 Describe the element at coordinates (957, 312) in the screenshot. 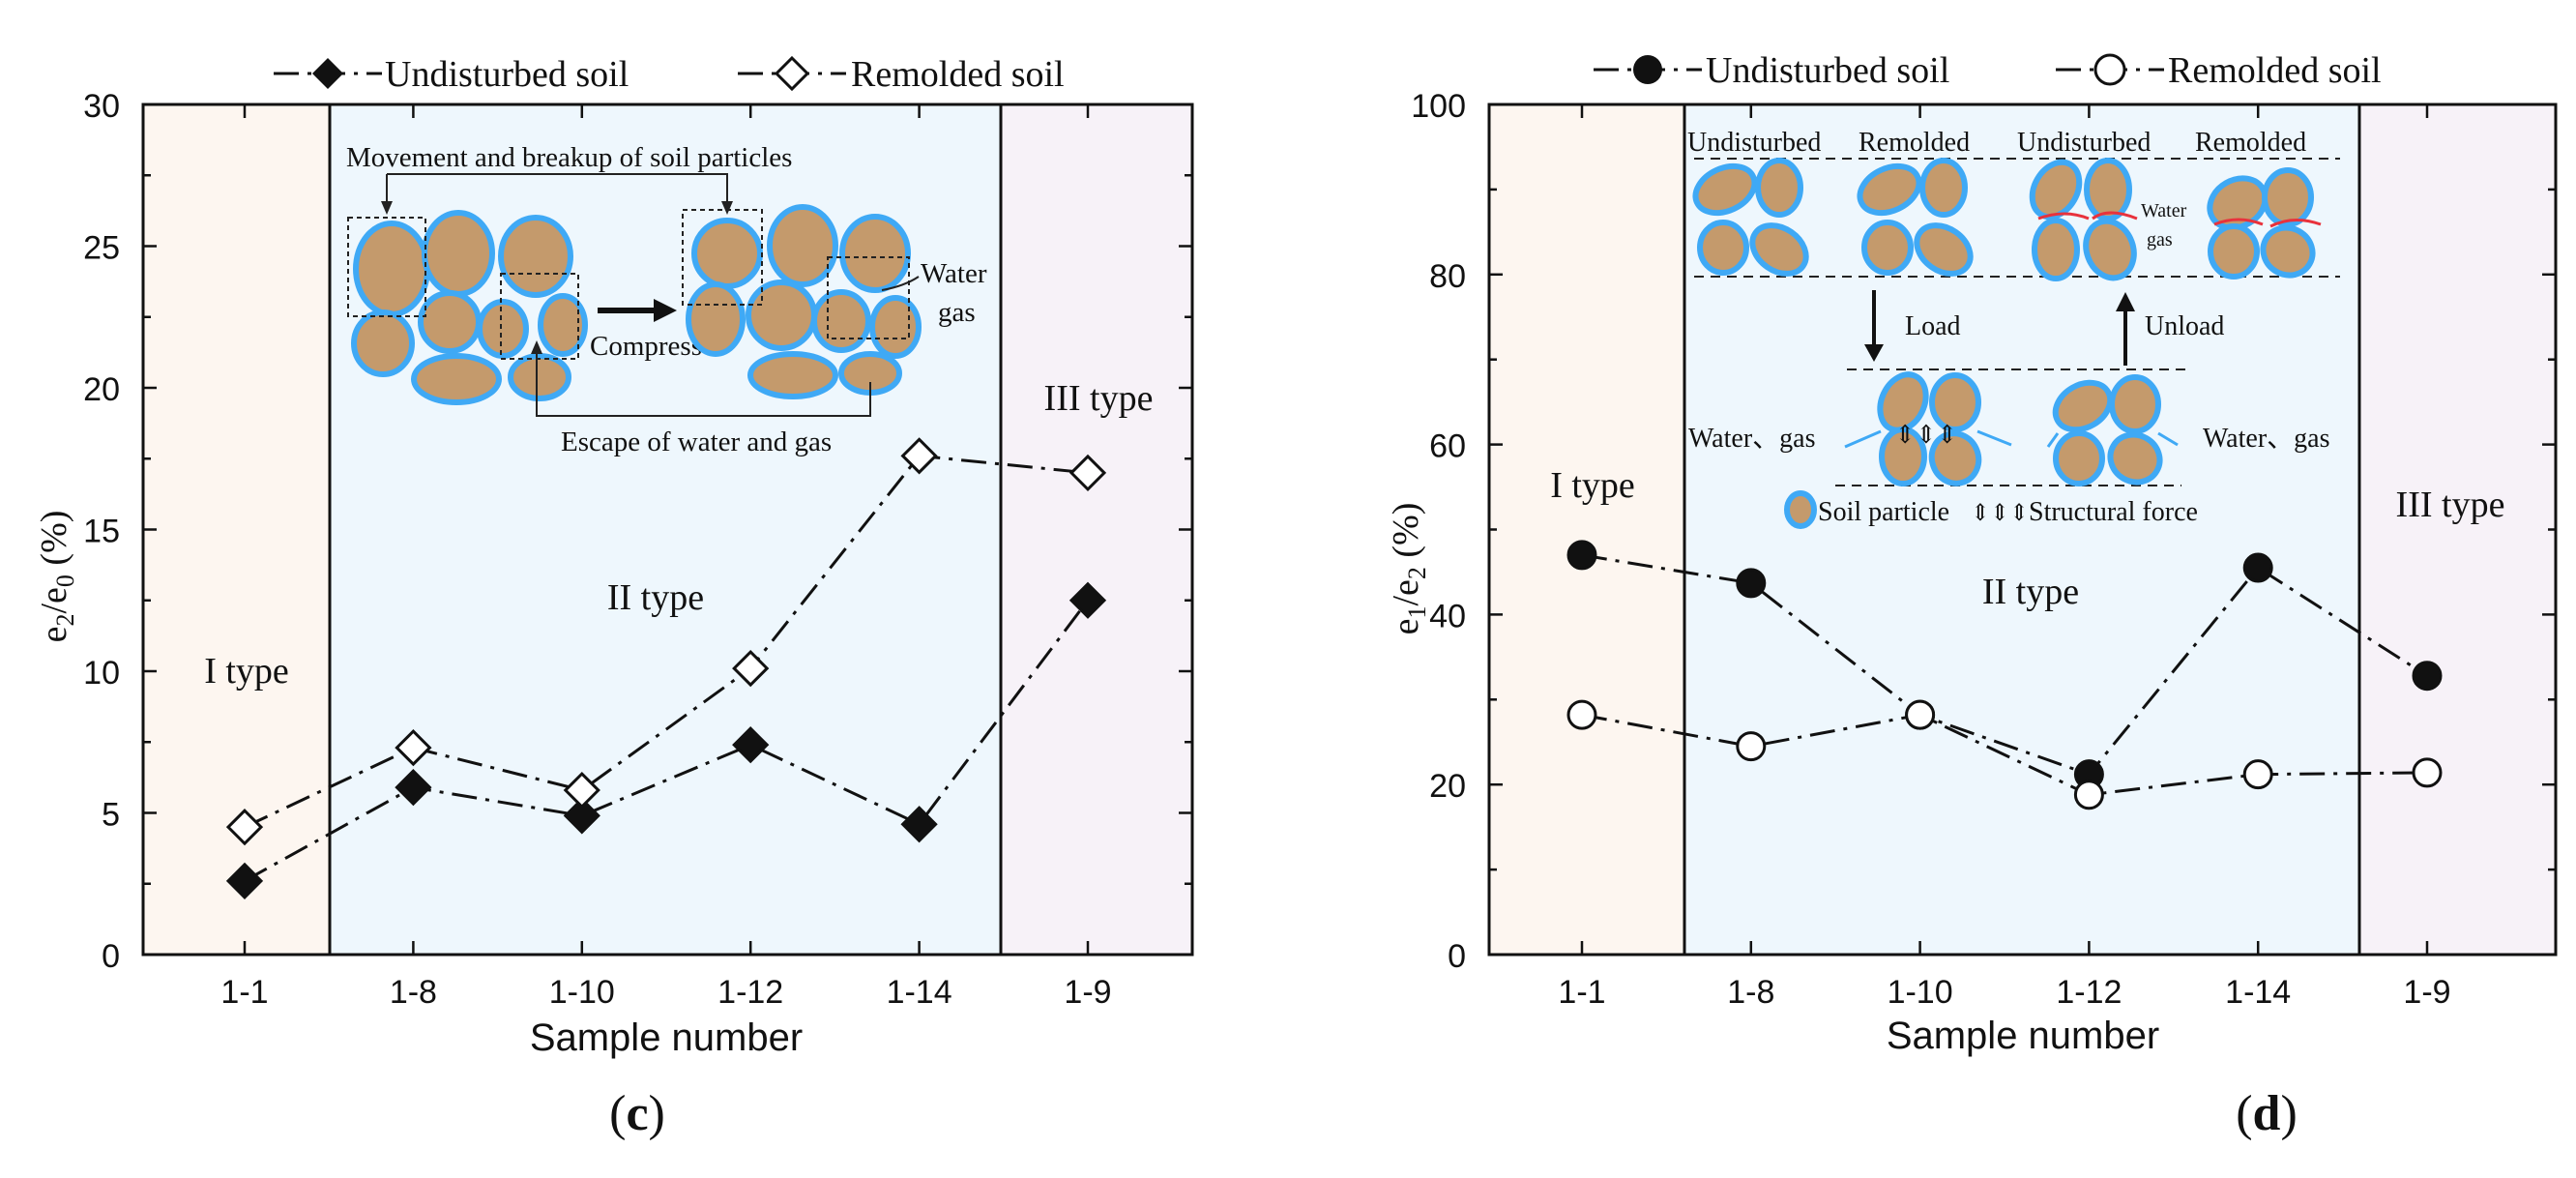

I see `c-inset-gas-label: gas` at that location.